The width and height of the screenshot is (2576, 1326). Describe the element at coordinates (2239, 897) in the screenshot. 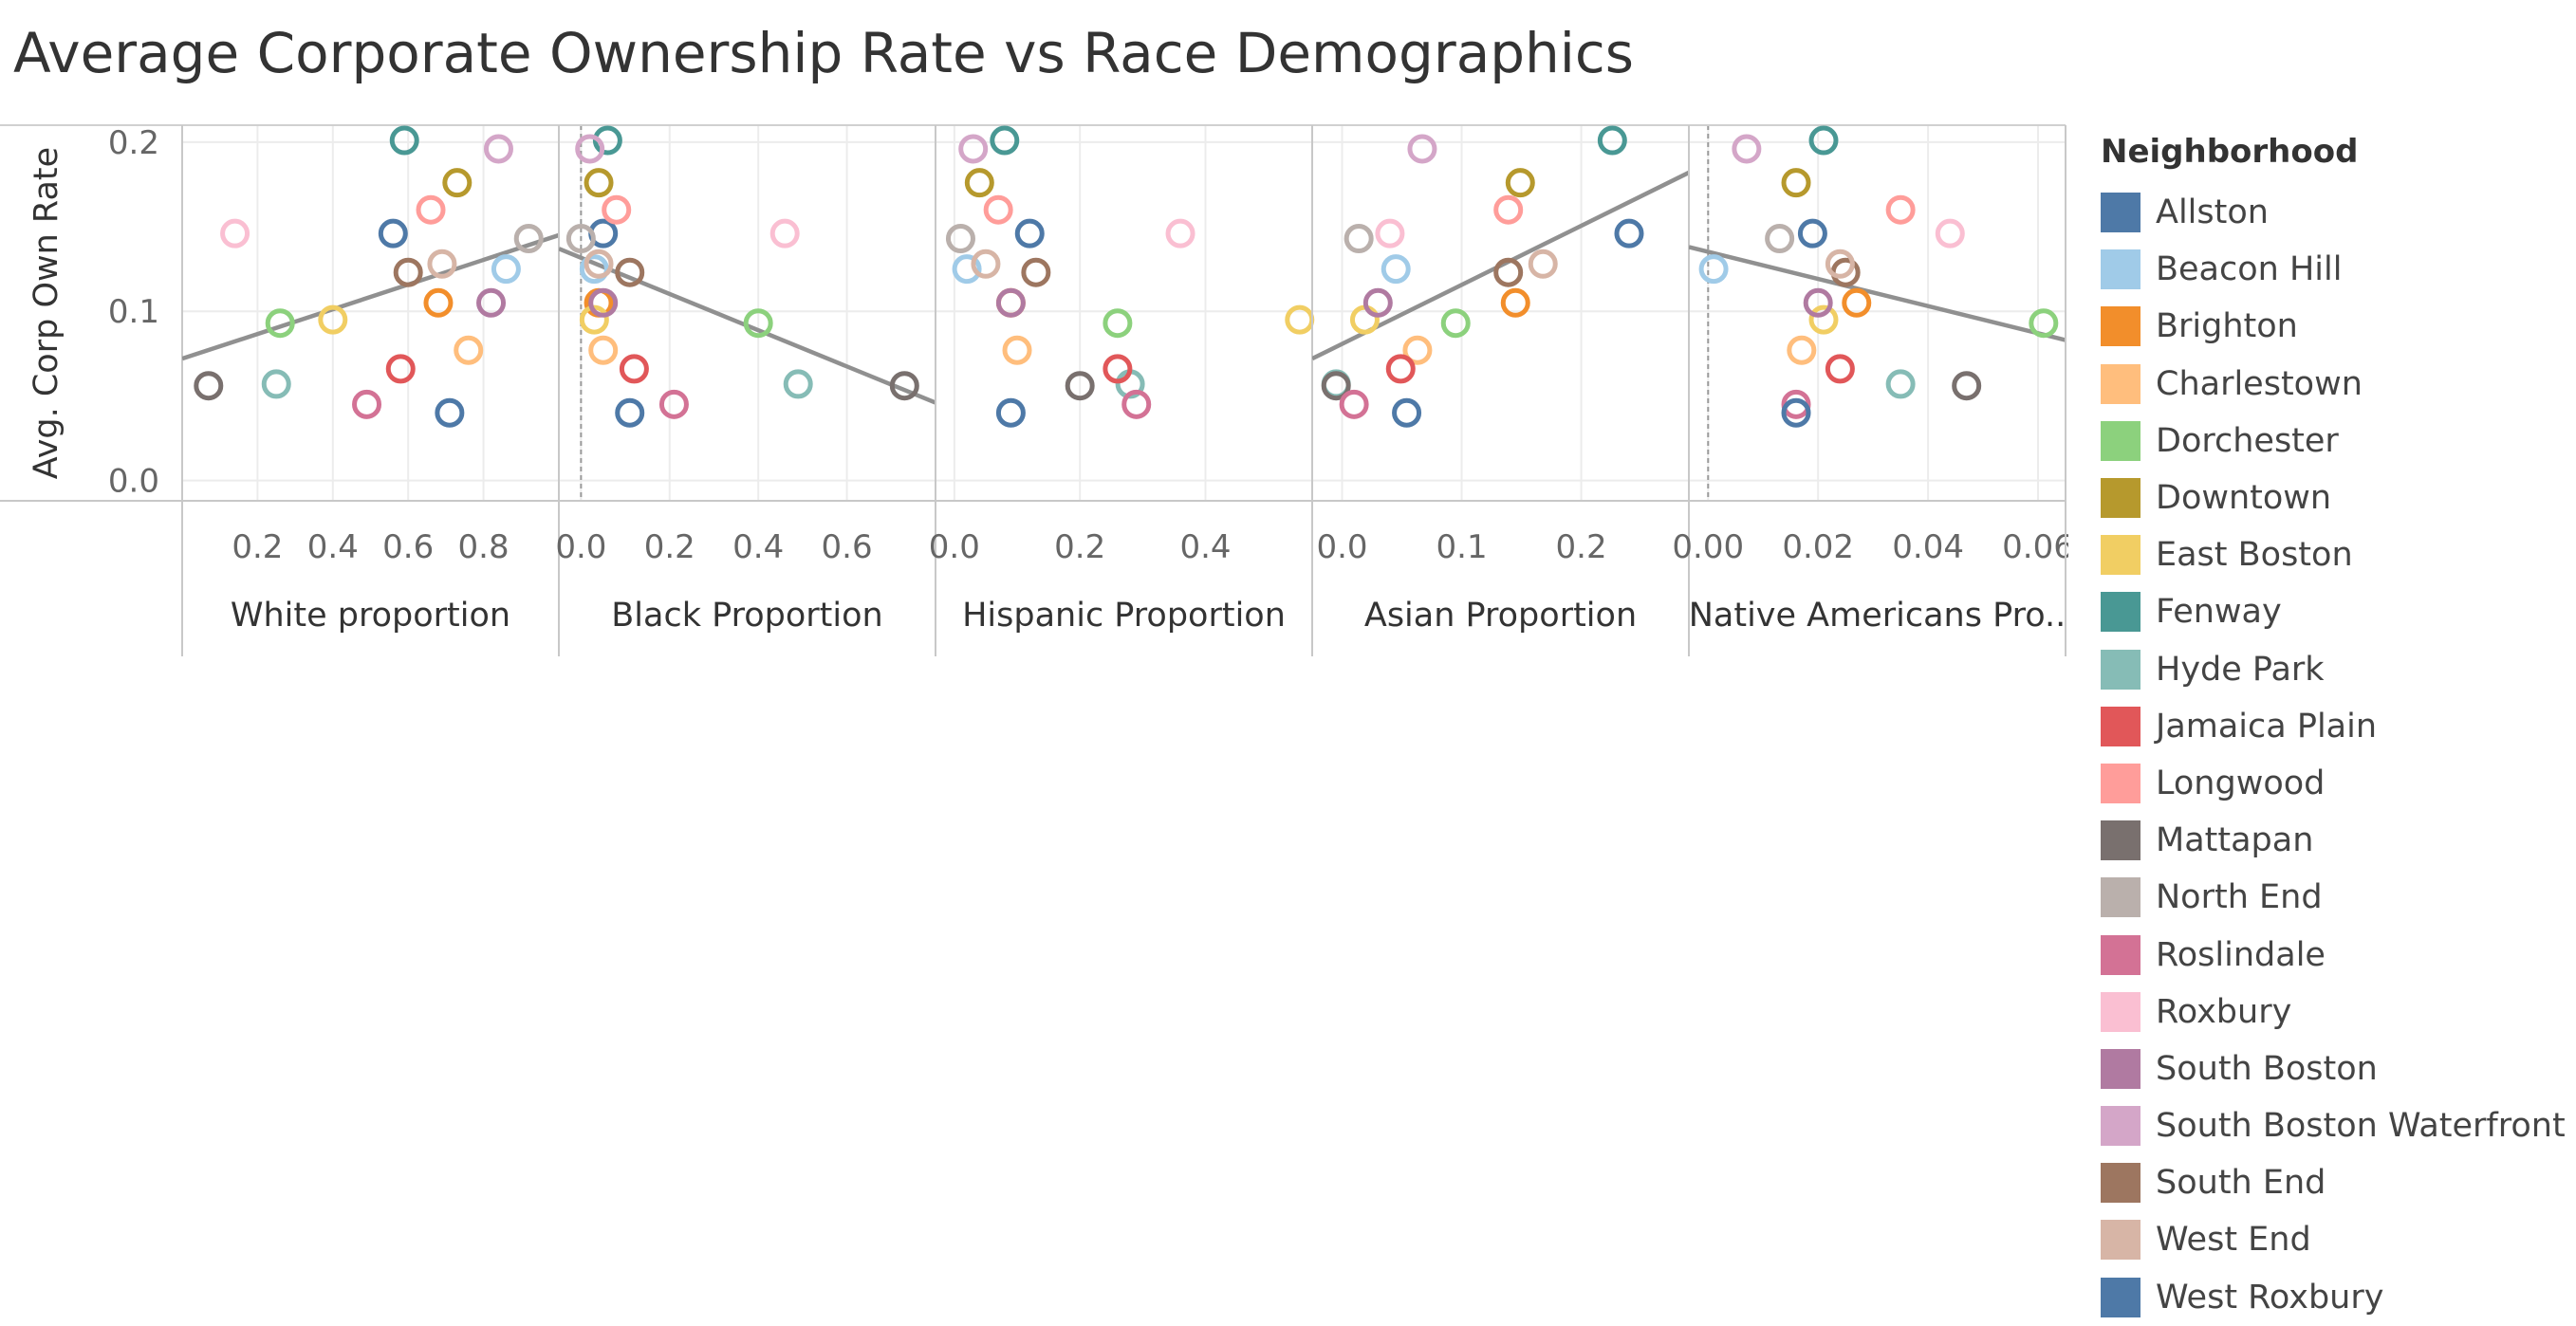

I see `legend-label: North End` at that location.